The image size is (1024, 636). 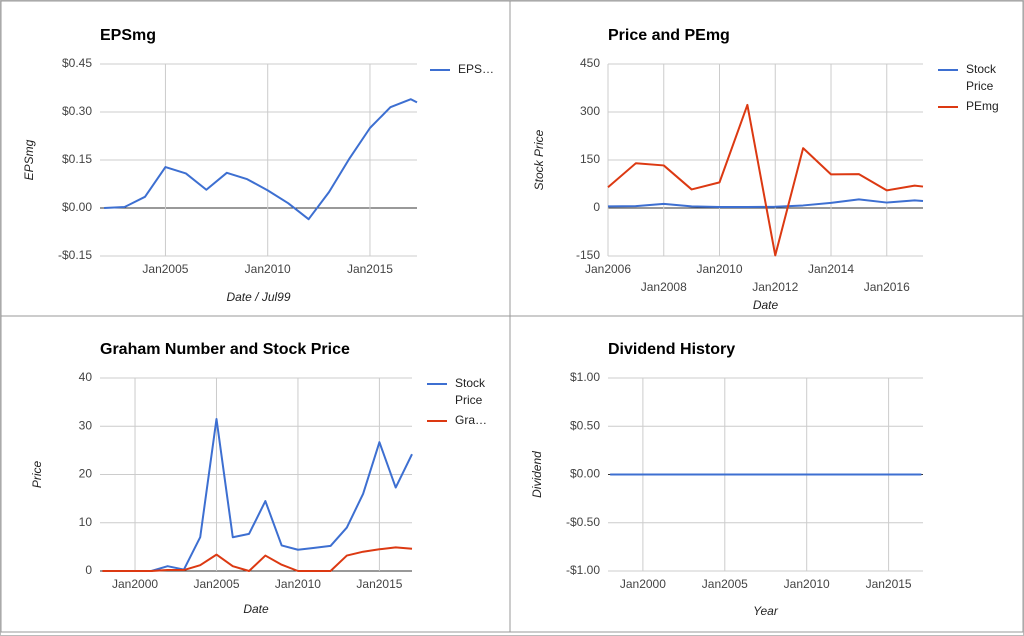 I want to click on y-axis-title: EPSmg, so click(x=29, y=159).